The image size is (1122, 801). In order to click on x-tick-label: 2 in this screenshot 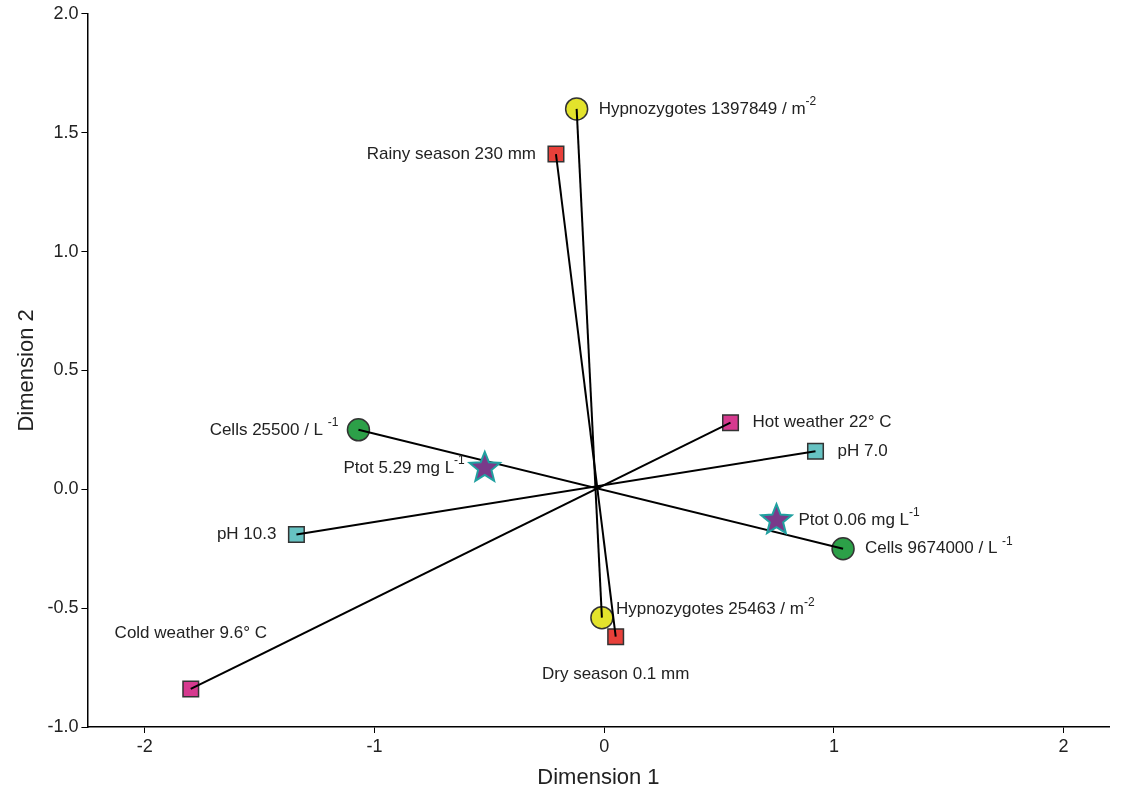, I will do `click(1063, 745)`.